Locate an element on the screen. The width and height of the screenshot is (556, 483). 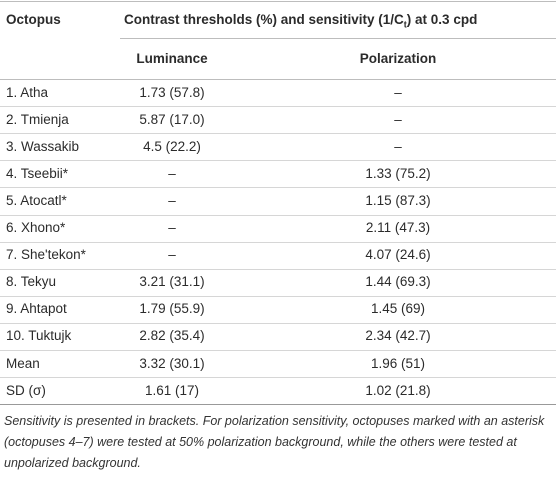
cell: 2.82 (35.4) is located at coordinates (172, 336).